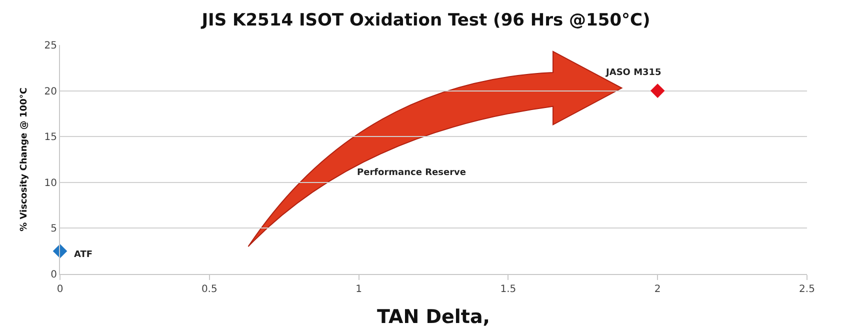 The height and width of the screenshot is (334, 852). I want to click on y-tick-label: 25, so click(50, 46).